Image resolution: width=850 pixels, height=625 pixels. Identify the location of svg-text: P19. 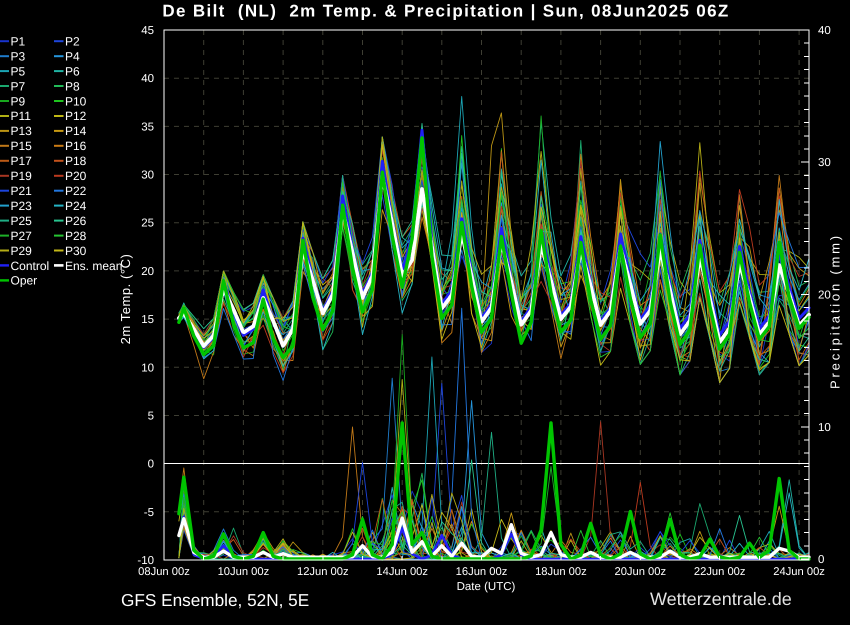
(22, 176).